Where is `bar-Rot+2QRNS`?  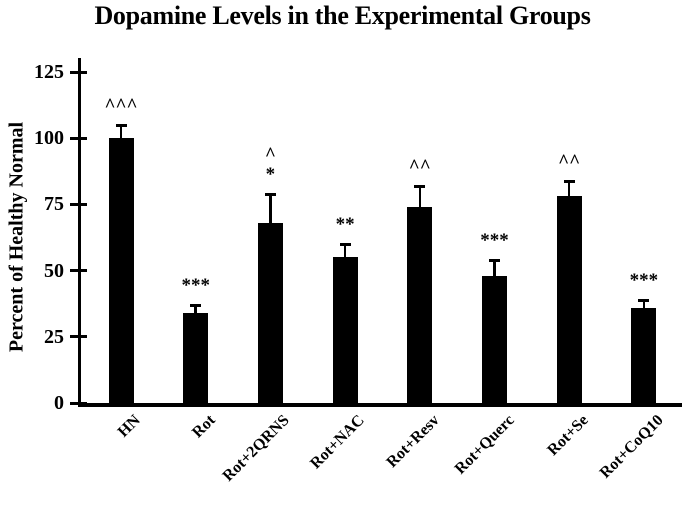
bar-Rot+2QRNS is located at coordinates (270, 312).